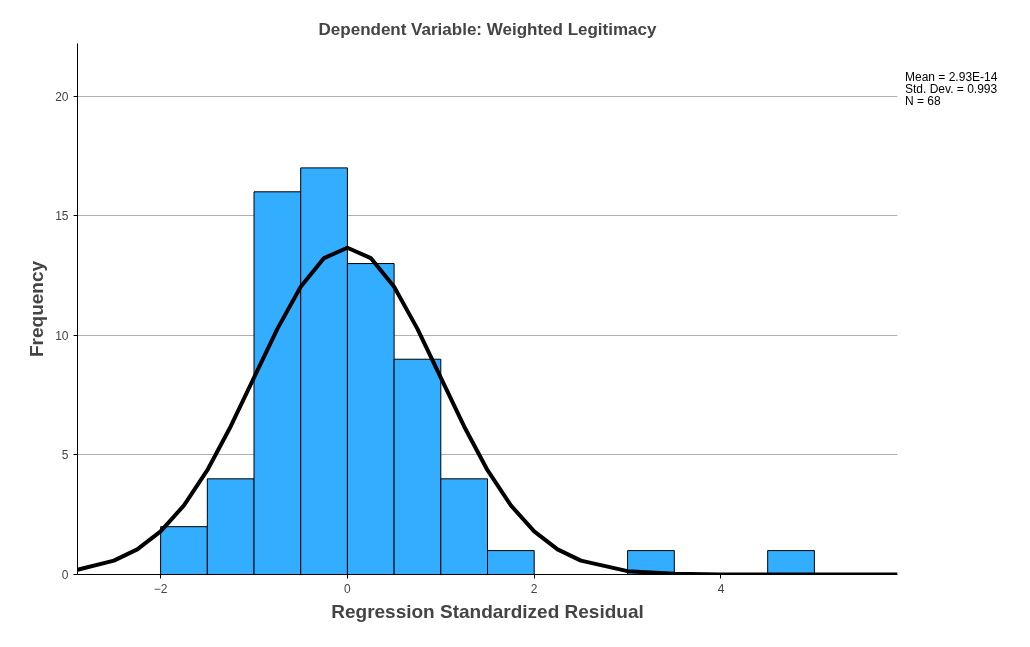 The width and height of the screenshot is (1030, 647). Describe the element at coordinates (487, 611) in the screenshot. I see `x-axis-title: Regression Standardized Residual` at that location.